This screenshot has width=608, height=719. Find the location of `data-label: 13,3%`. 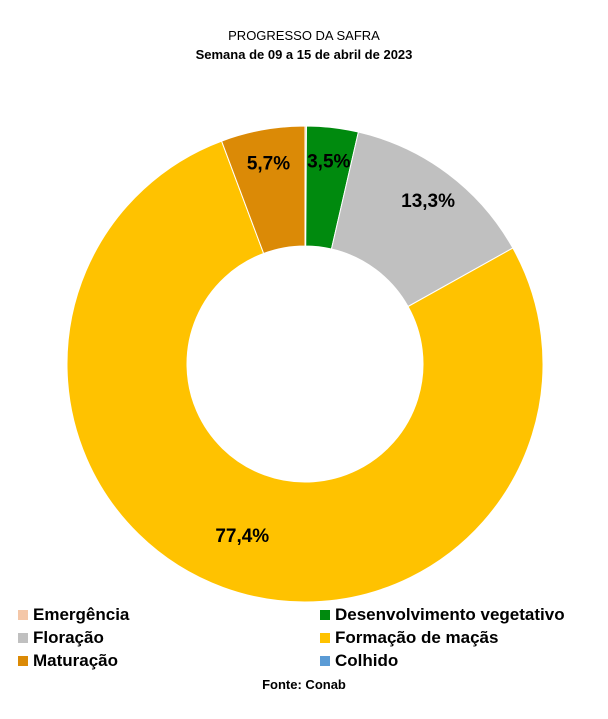

data-label: 13,3% is located at coordinates (428, 201).